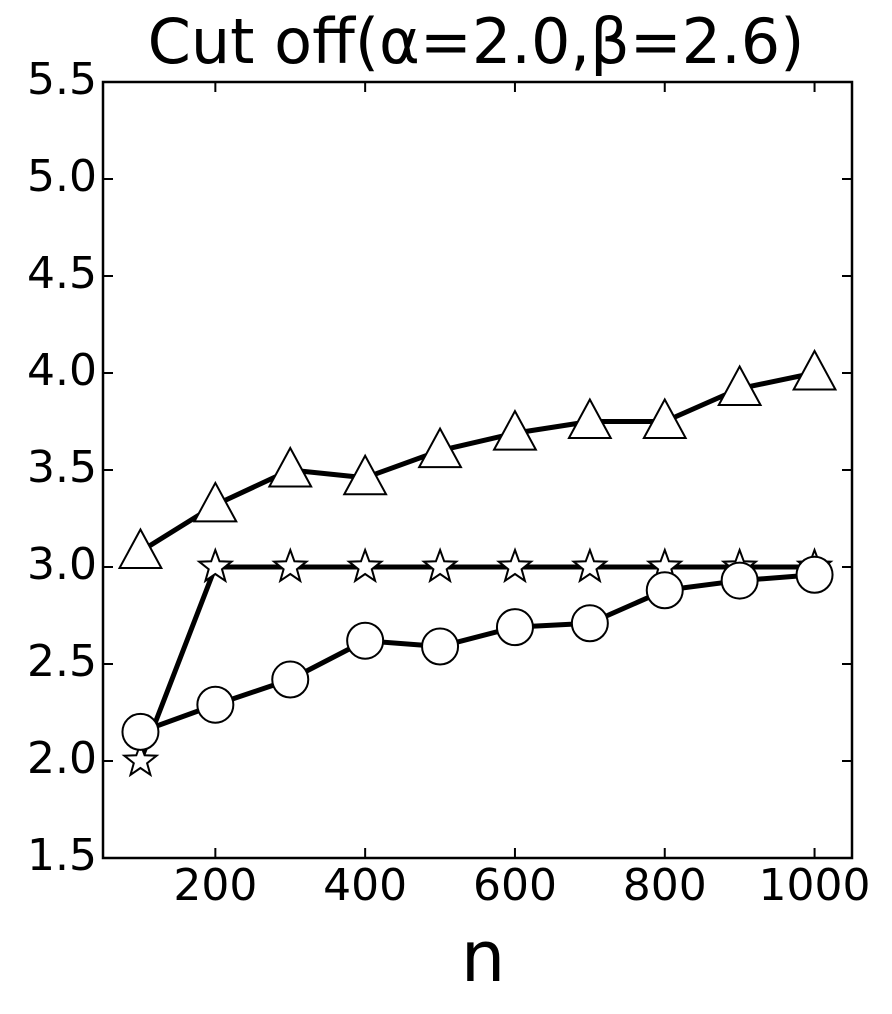 Image resolution: width=892 pixels, height=1014 pixels. Describe the element at coordinates (365, 885) in the screenshot. I see `x-tick-label: 400` at that location.